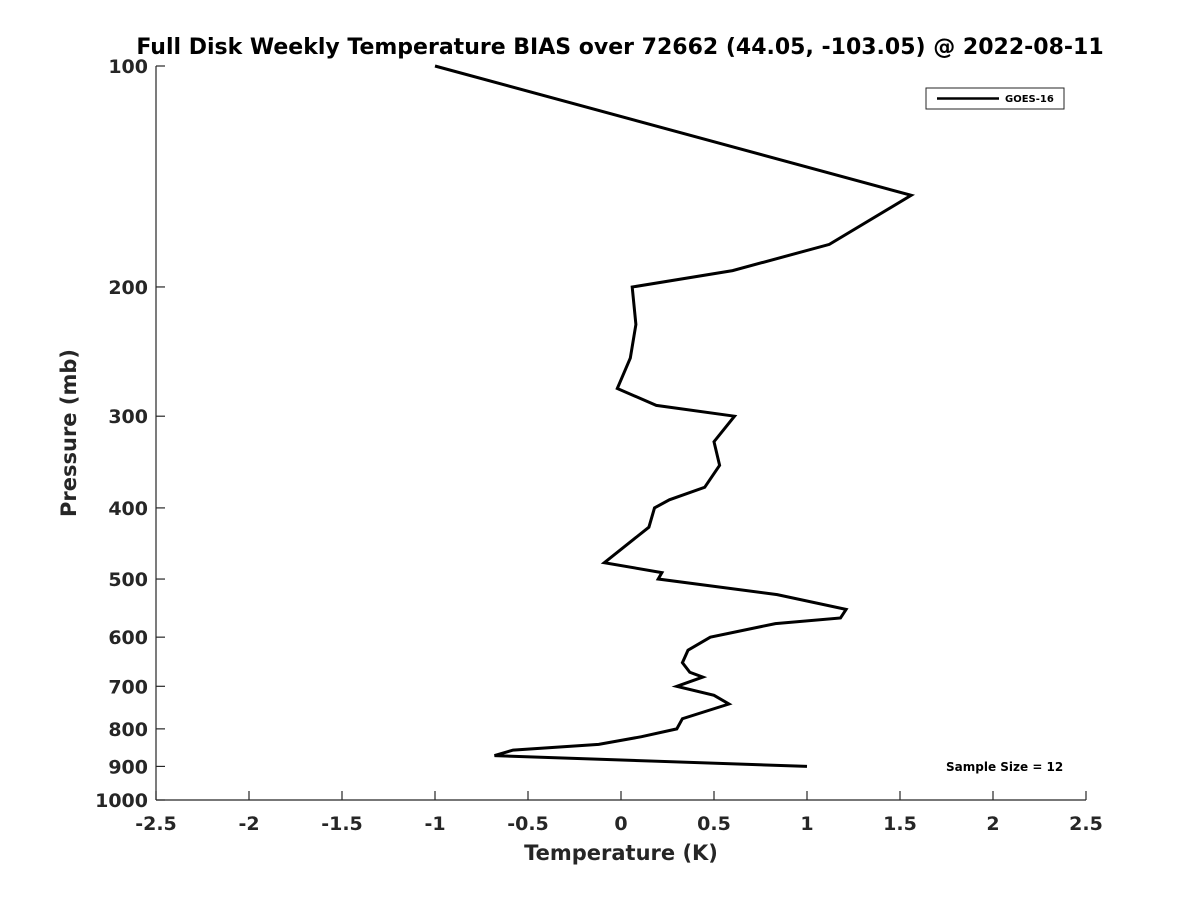 This screenshot has width=1200, height=900. I want to click on y-tick-label: 500, so click(128, 580).